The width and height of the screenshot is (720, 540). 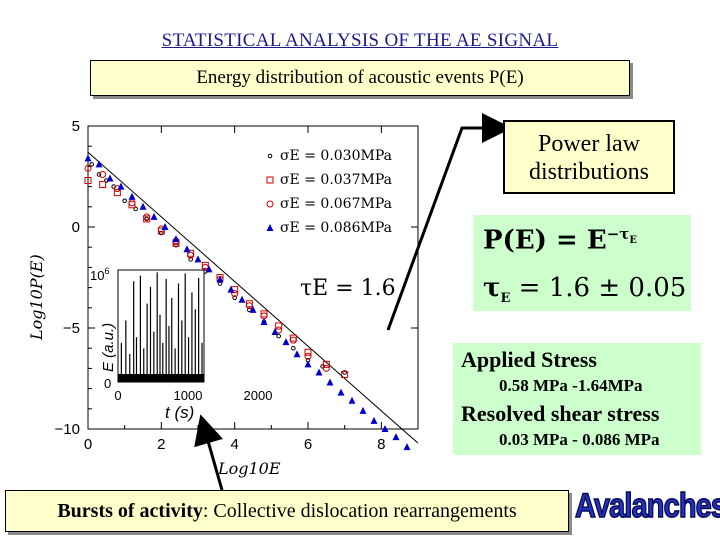 I want to click on arrow-to-power-law, so click(x=449, y=222).